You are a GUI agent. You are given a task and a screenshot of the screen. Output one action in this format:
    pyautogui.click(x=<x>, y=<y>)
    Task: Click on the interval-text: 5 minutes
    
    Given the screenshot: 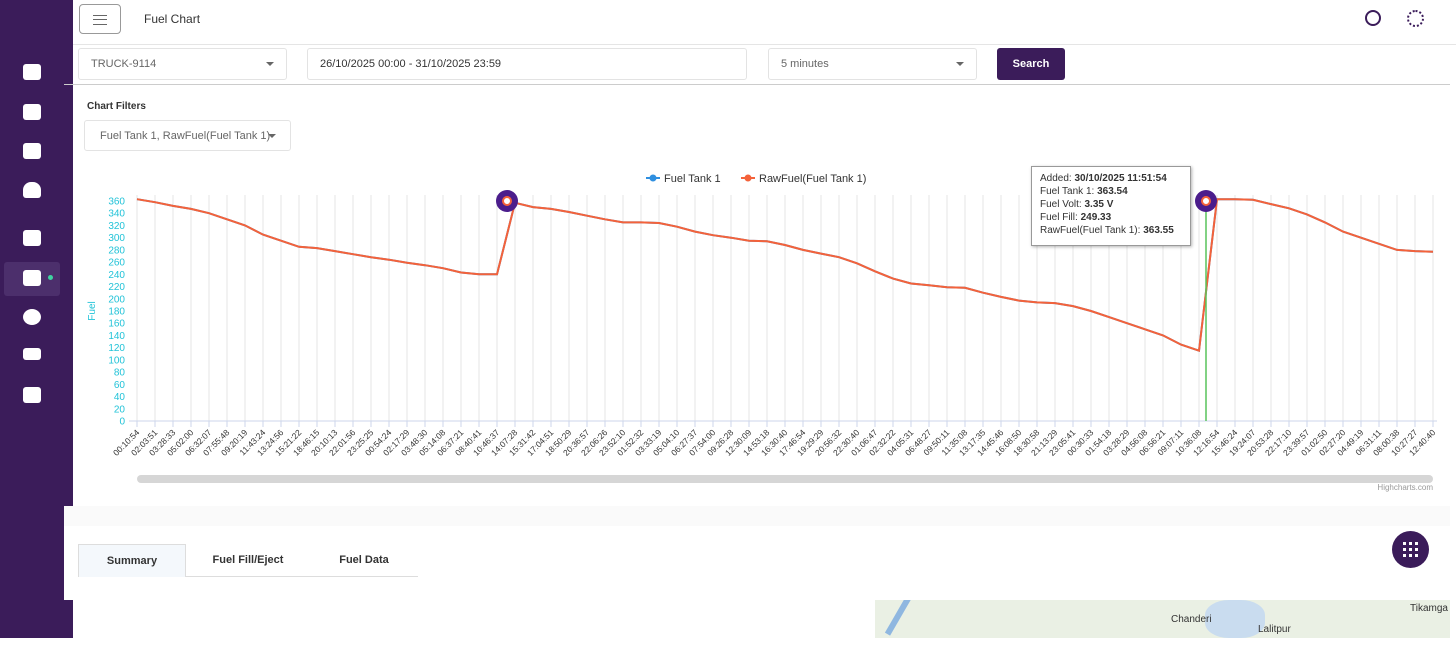 What is the action you would take?
    pyautogui.click(x=805, y=64)
    